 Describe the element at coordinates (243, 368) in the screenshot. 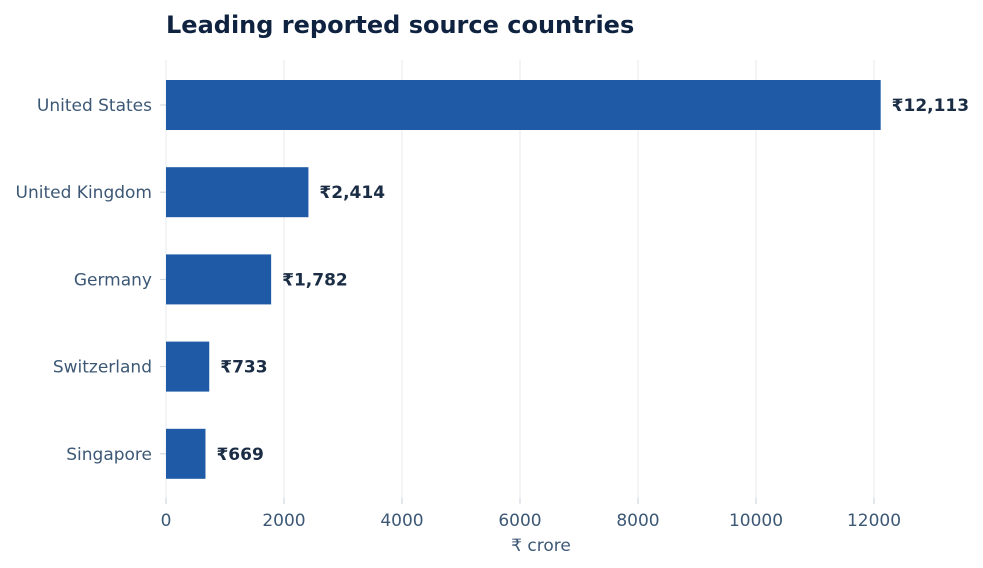

I see `value-label-3: ₹733` at that location.